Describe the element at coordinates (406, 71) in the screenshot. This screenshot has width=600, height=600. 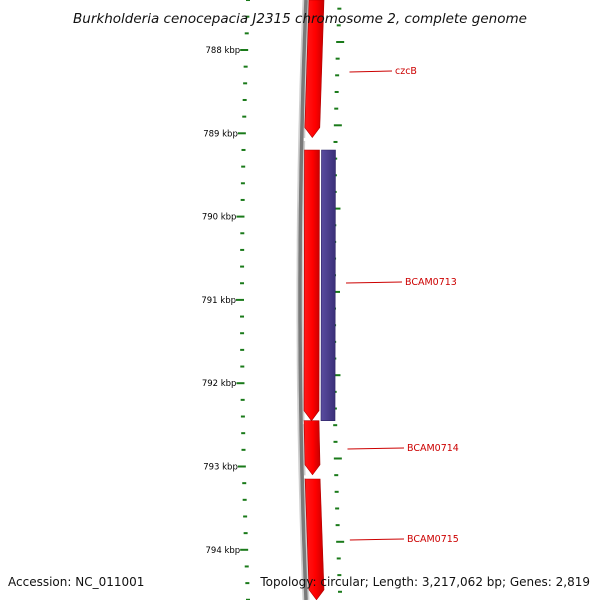
I see `gene-label: czcB` at that location.